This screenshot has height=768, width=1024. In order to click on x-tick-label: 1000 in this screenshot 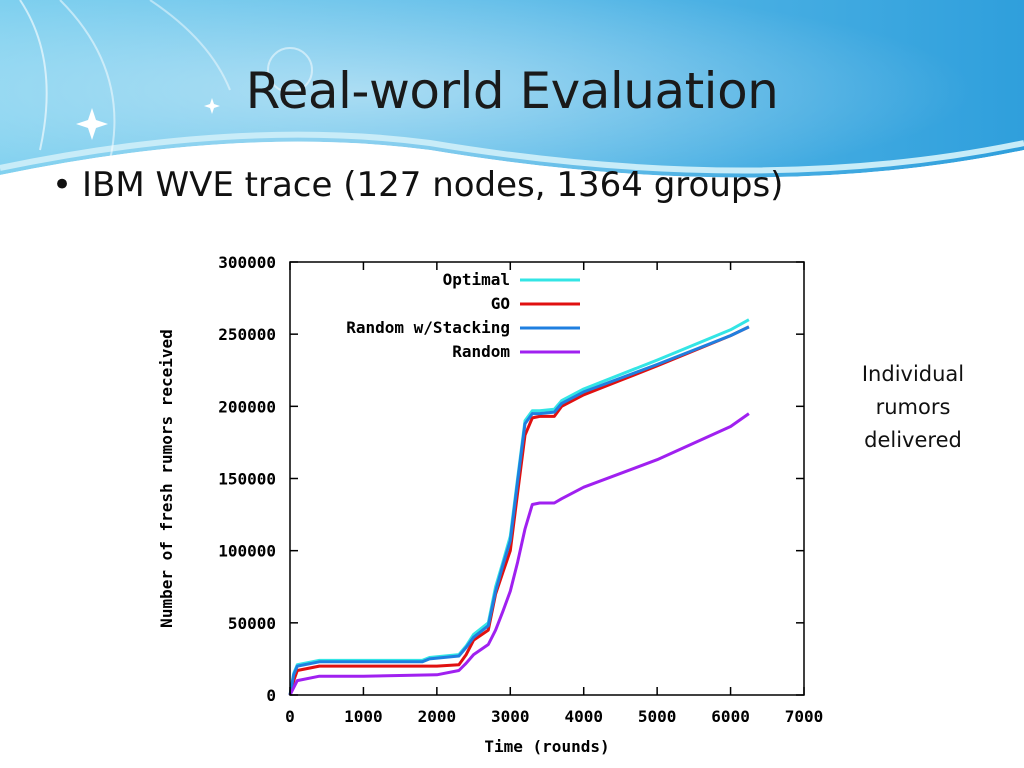, I will do `click(363, 716)`.